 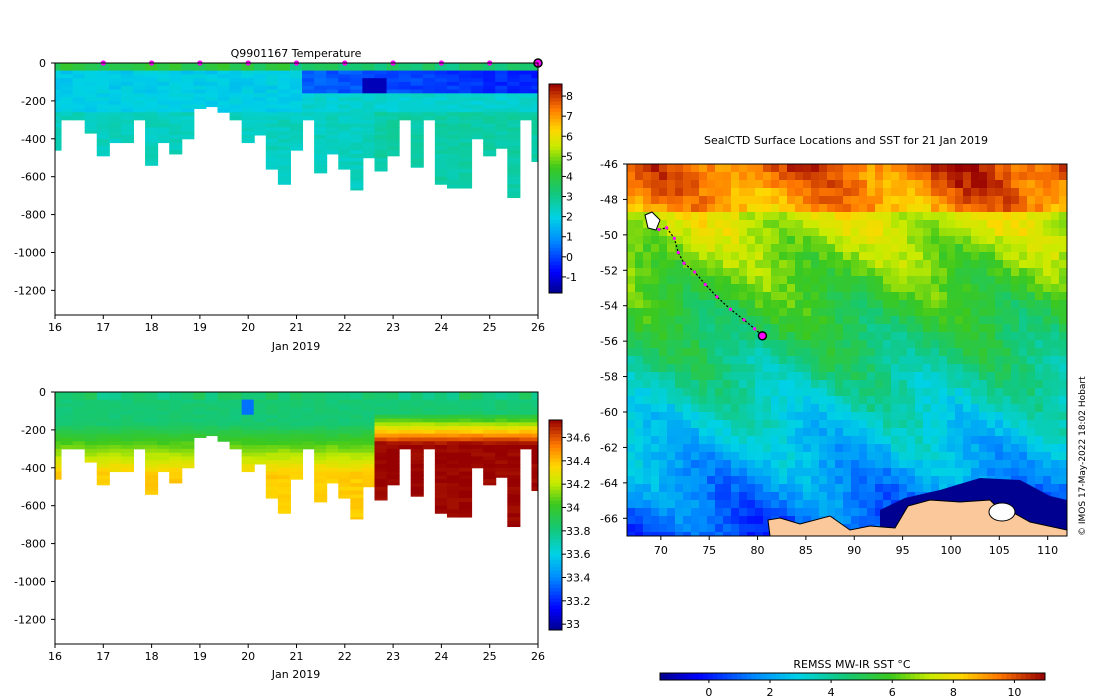 What do you see at coordinates (490, 656) in the screenshot?
I see `salinity-x-tick-label: 25` at bounding box center [490, 656].